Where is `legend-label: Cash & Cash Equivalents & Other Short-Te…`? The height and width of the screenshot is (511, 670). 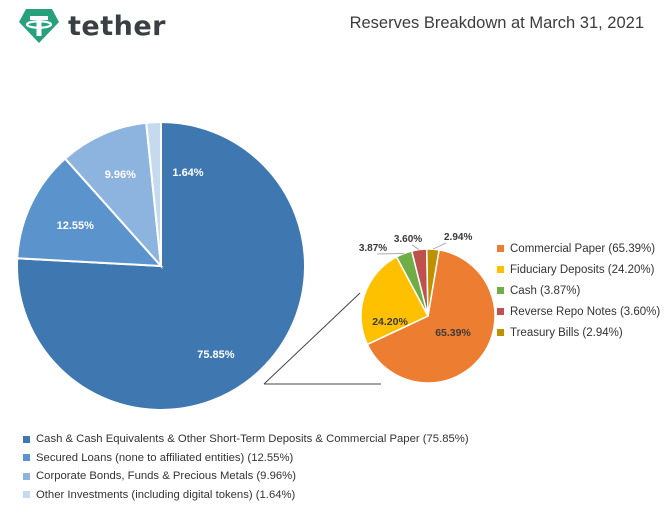
legend-label: Cash & Cash Equivalents & Other Short-Te… is located at coordinates (252, 439).